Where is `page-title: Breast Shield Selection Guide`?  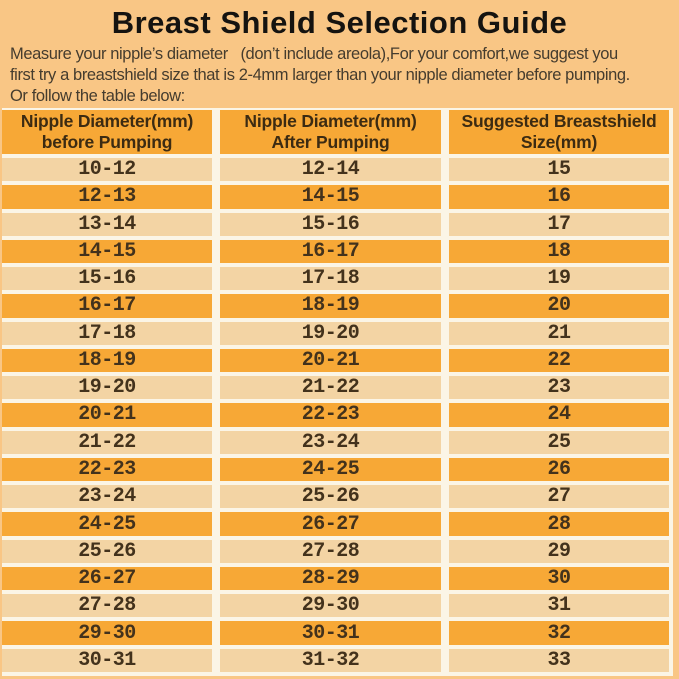 page-title: Breast Shield Selection Guide is located at coordinates (339, 22).